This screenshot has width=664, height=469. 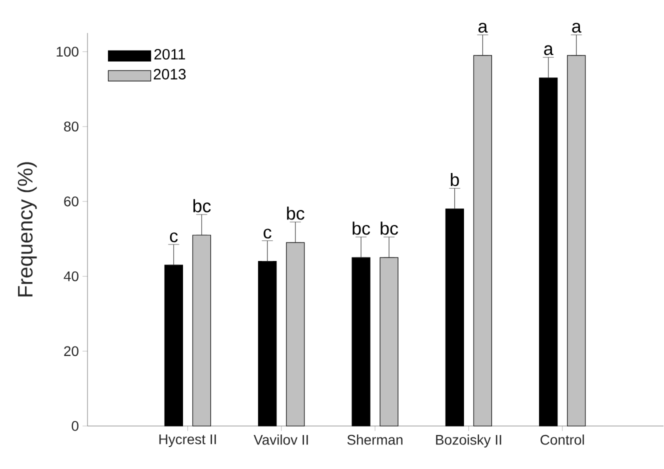 What do you see at coordinates (71, 276) in the screenshot?
I see `y-tick-label: 40` at bounding box center [71, 276].